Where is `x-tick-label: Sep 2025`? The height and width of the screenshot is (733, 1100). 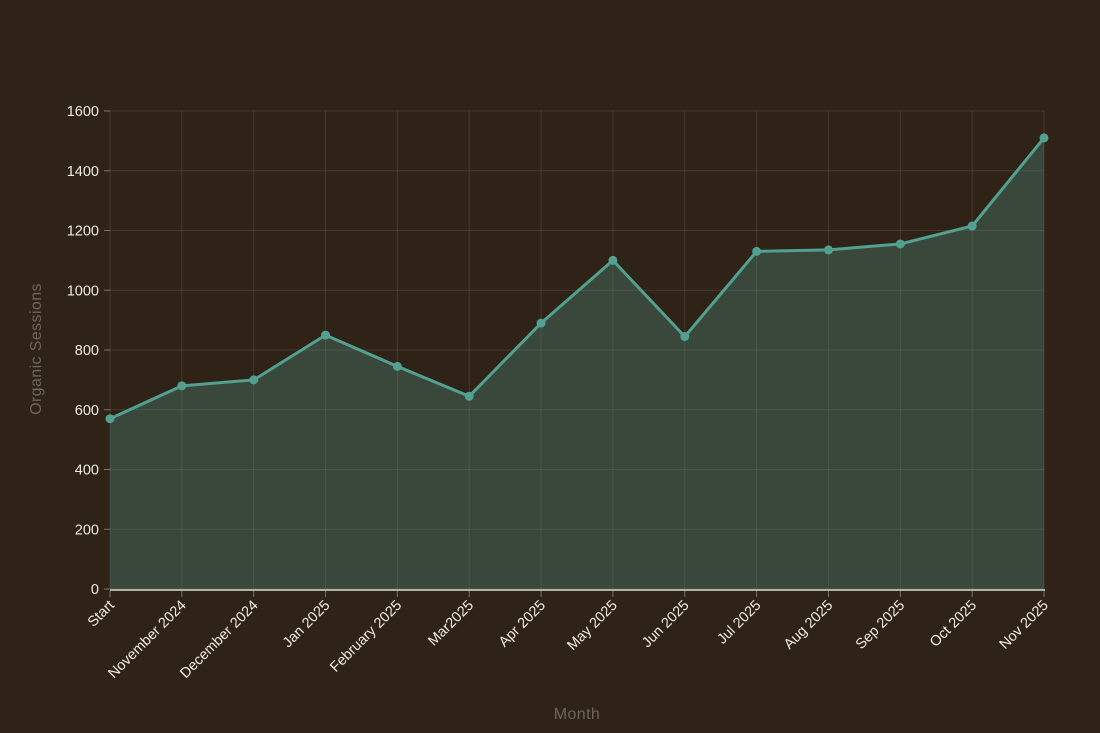 x-tick-label: Sep 2025 is located at coordinates (880, 625).